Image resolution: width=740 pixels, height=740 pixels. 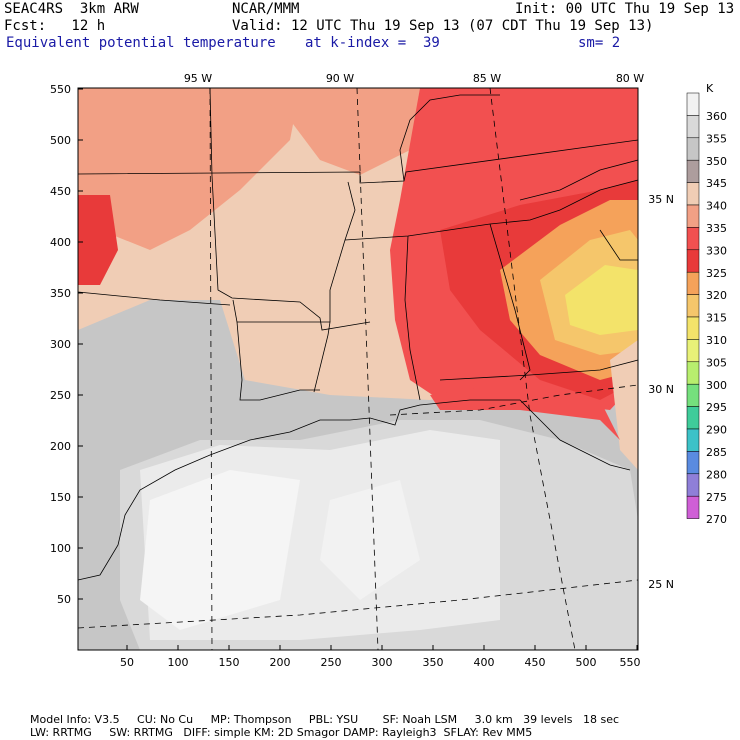 I want to click on longitude-label: 80 W, so click(x=630, y=78).